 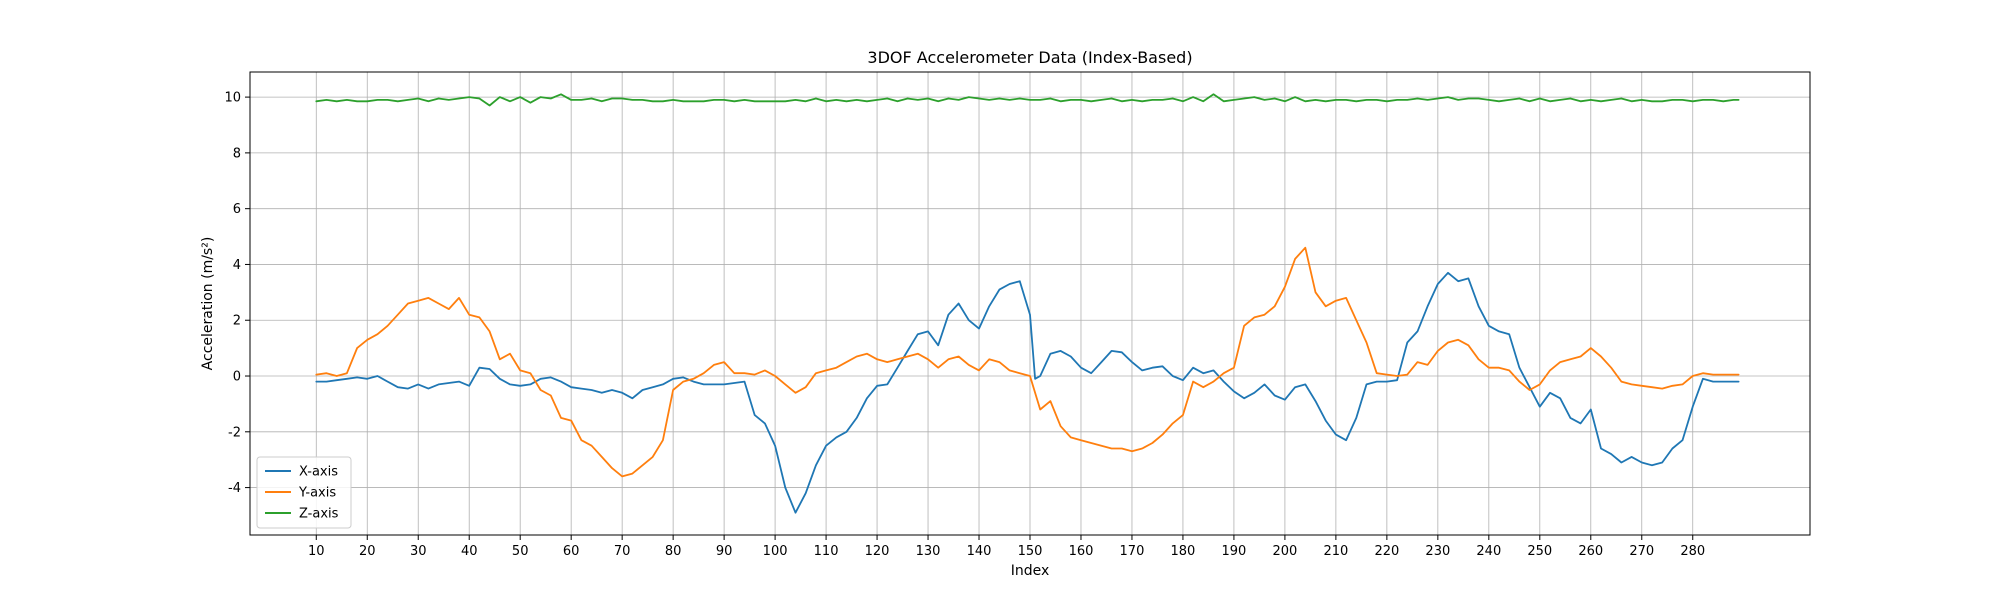 What do you see at coordinates (826, 551) in the screenshot?
I see `x-tick-label: 110` at bounding box center [826, 551].